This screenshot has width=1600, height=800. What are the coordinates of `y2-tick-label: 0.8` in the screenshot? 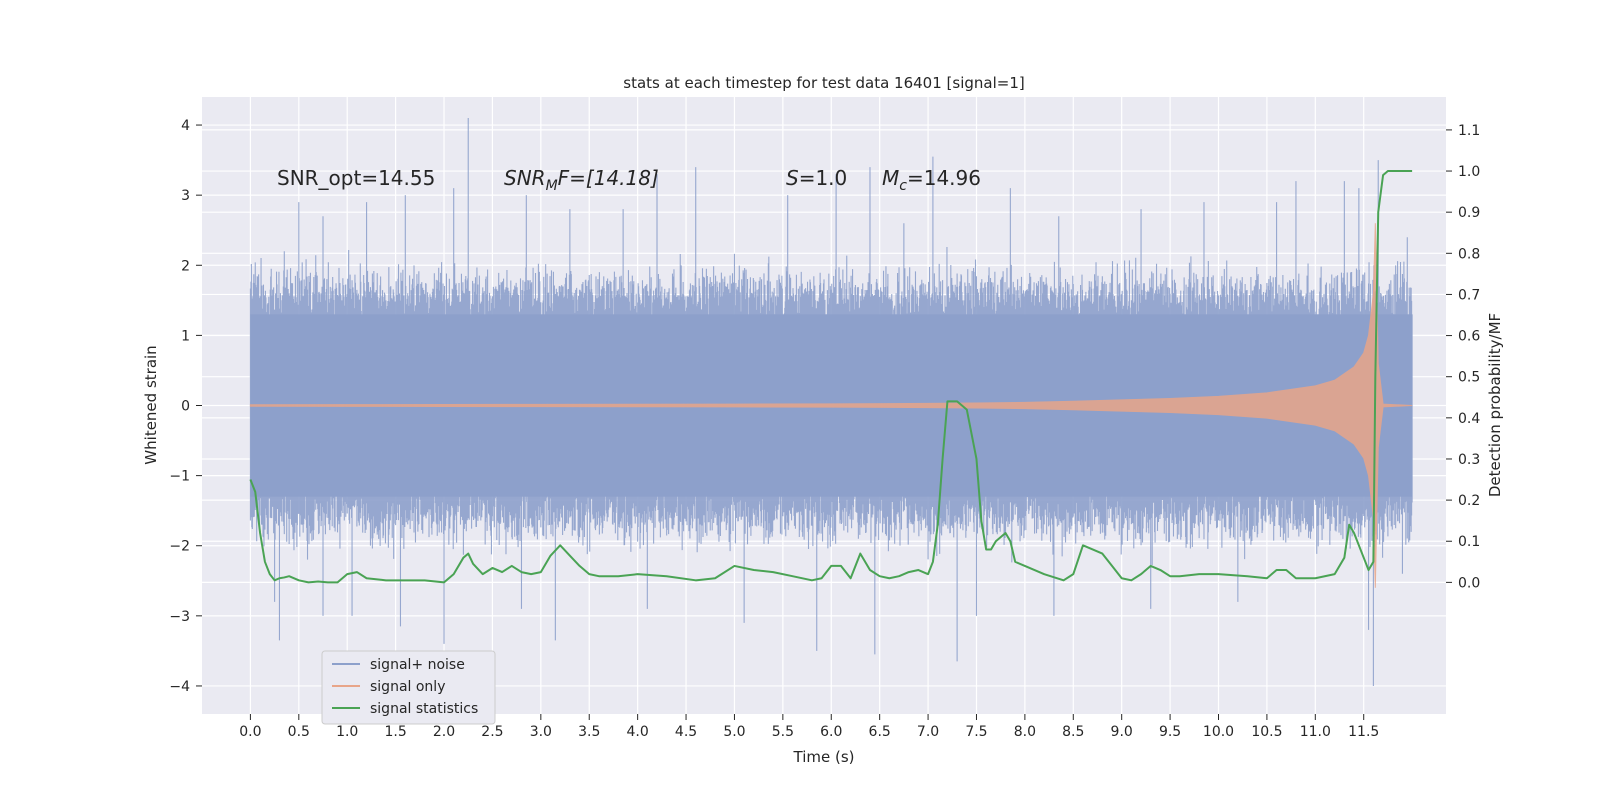 It's located at (1469, 254).